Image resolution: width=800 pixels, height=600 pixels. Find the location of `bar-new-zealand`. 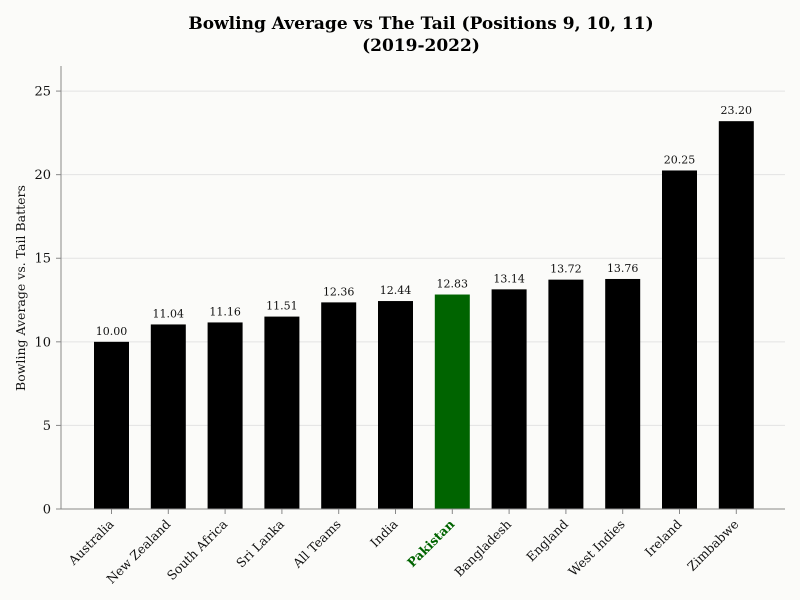

bar-new-zealand is located at coordinates (168, 416).